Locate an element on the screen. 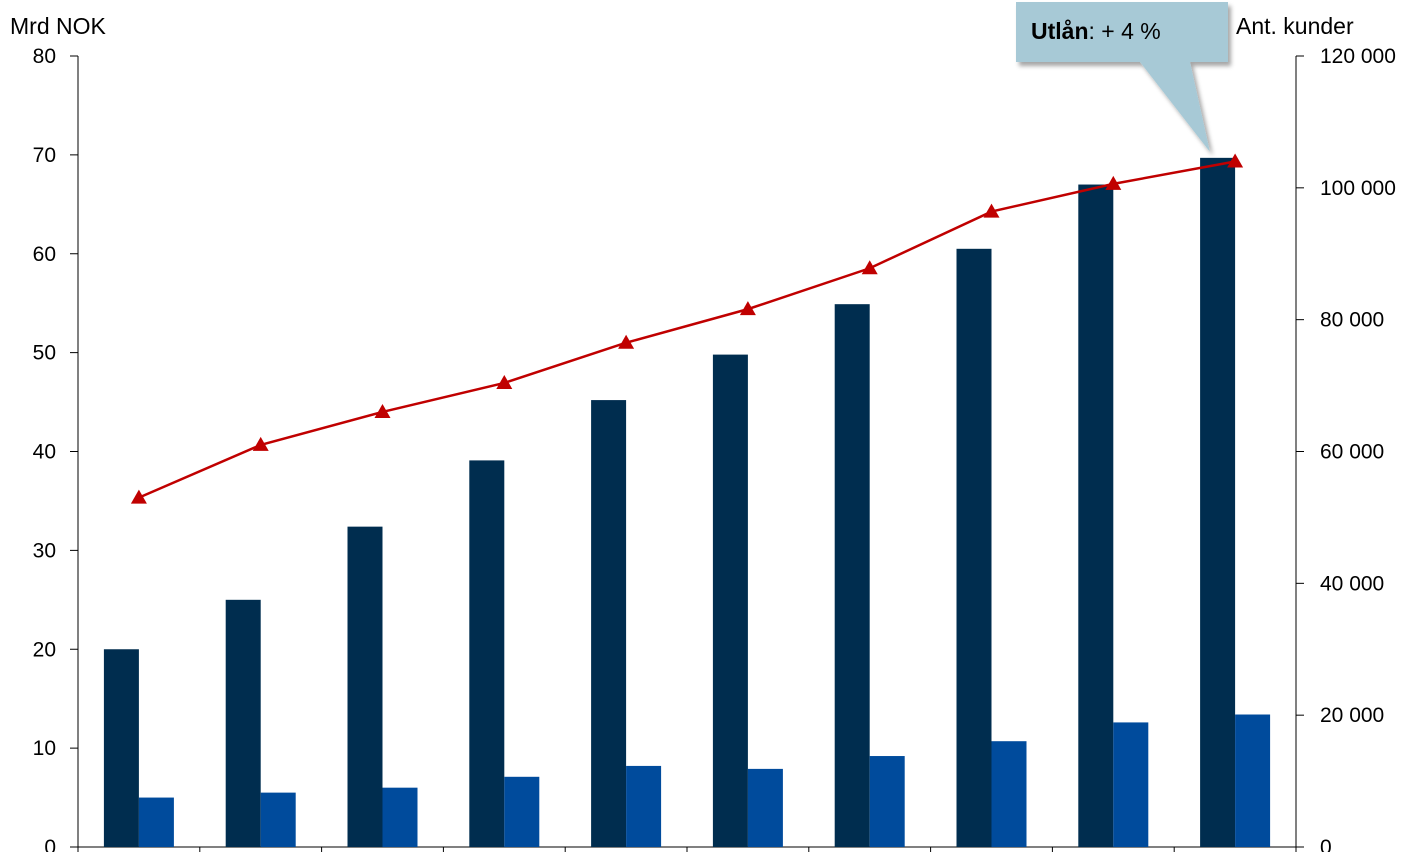 The width and height of the screenshot is (1418, 852). left-axis-tick-label: 30 is located at coordinates (44, 550).